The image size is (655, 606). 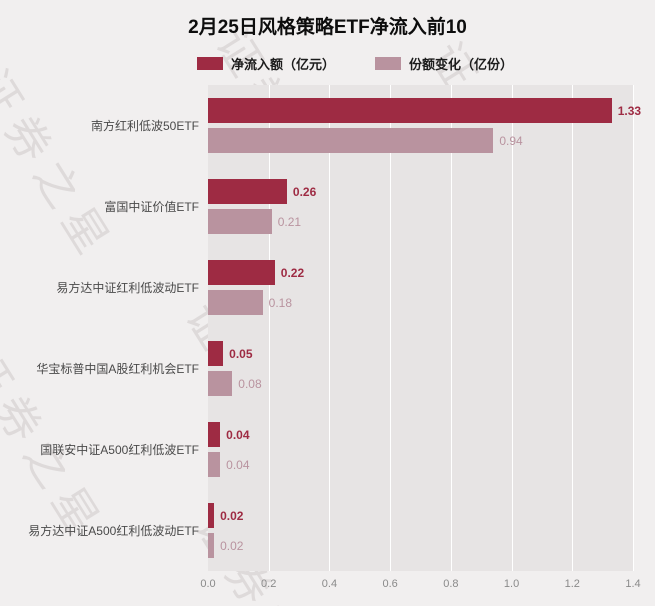 I want to click on category-label: 易方达中证红利低波动ETF, so click(x=127, y=288).